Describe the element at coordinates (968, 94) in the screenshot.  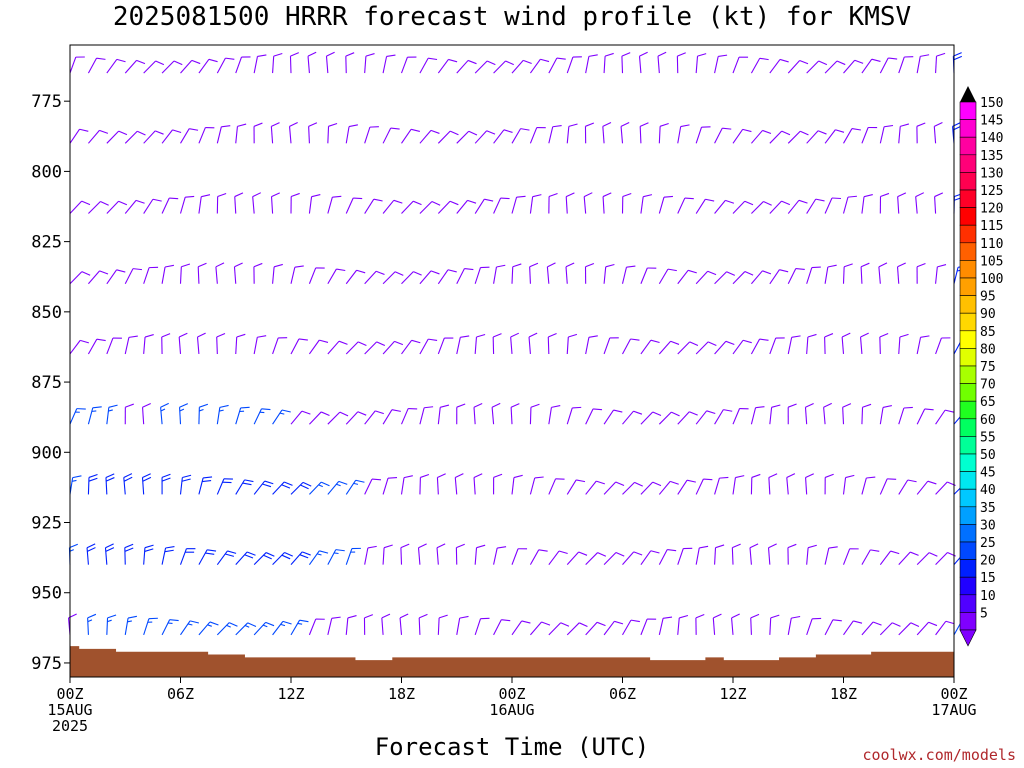
I see `colorbar-top-arrow` at that location.